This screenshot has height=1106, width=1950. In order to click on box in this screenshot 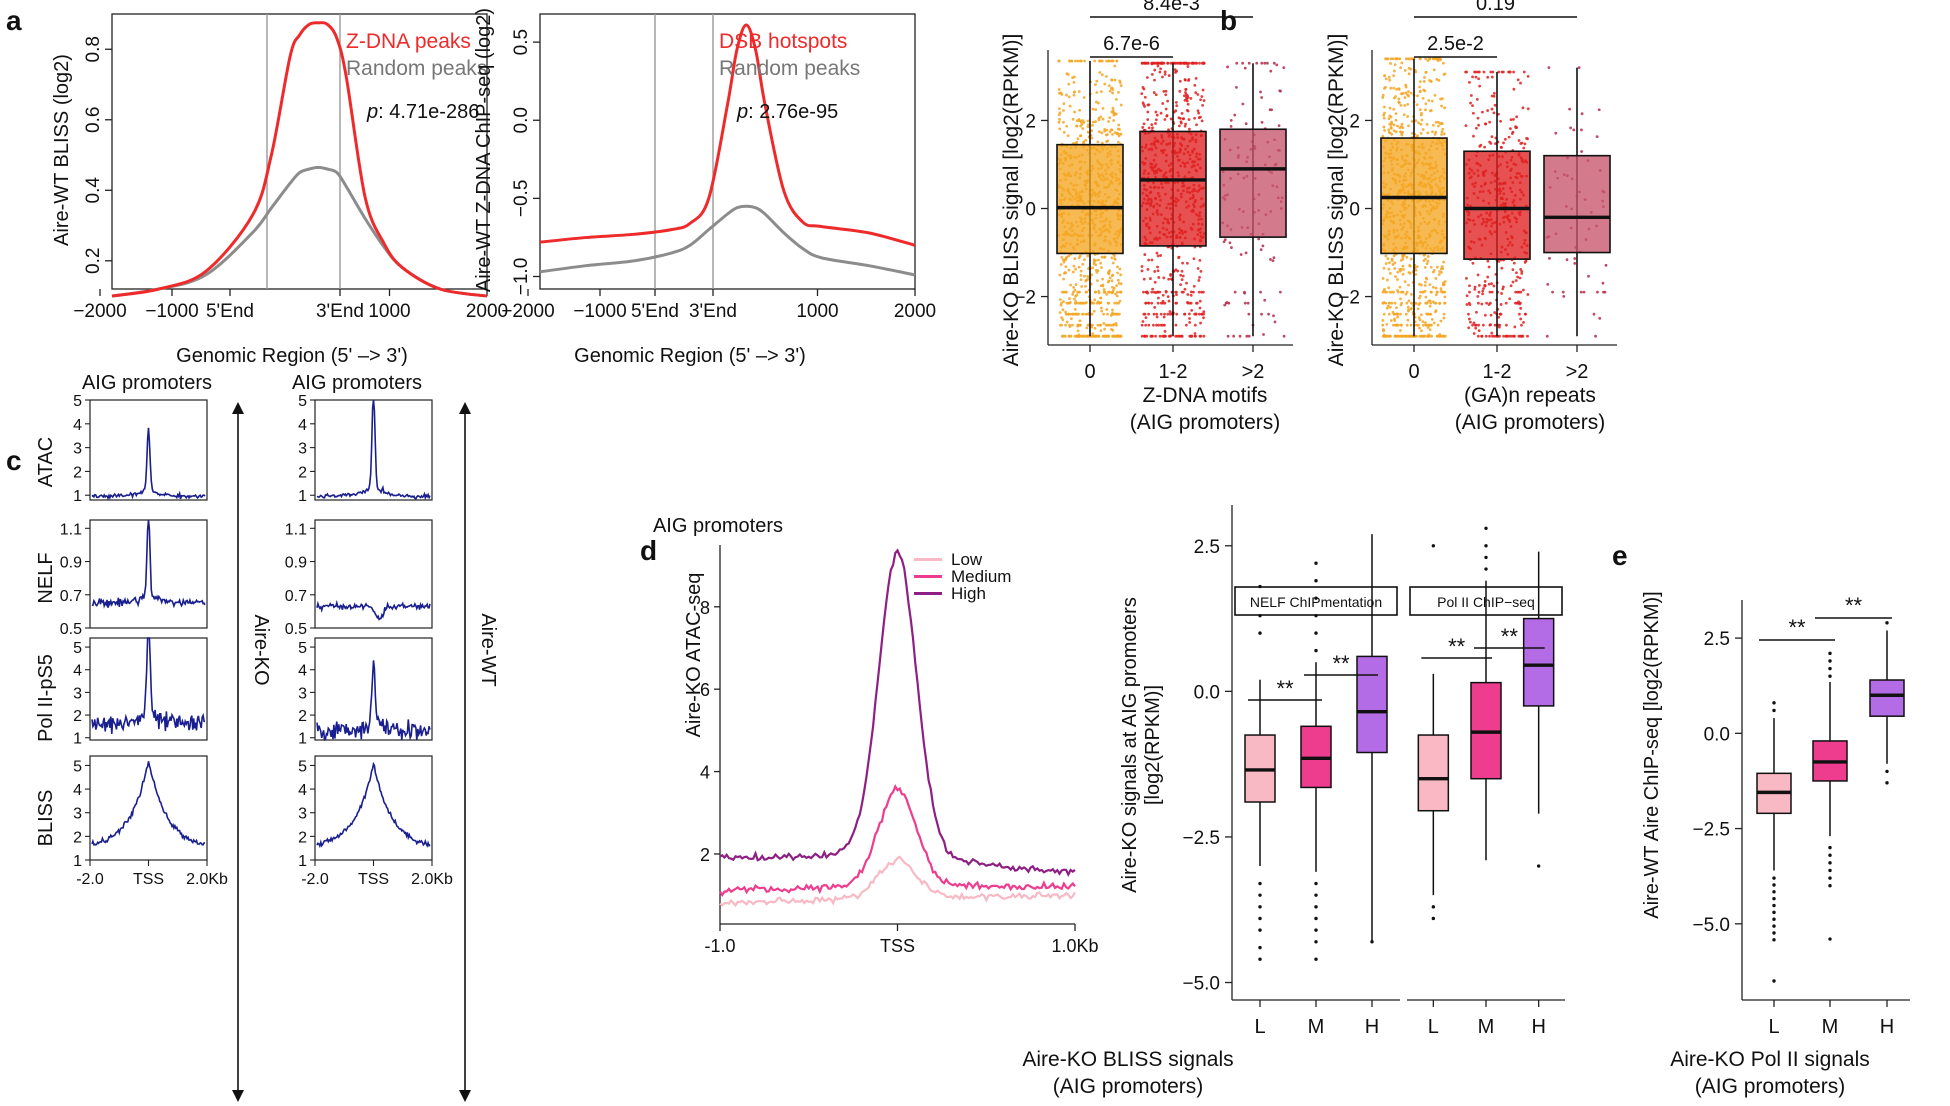, I will do `click(1372, 704)`.